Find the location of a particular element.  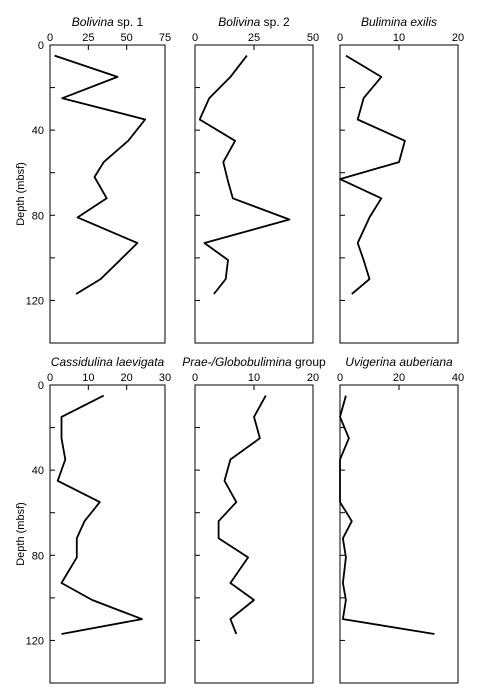

x-tick-label: 30 is located at coordinates (165, 378).